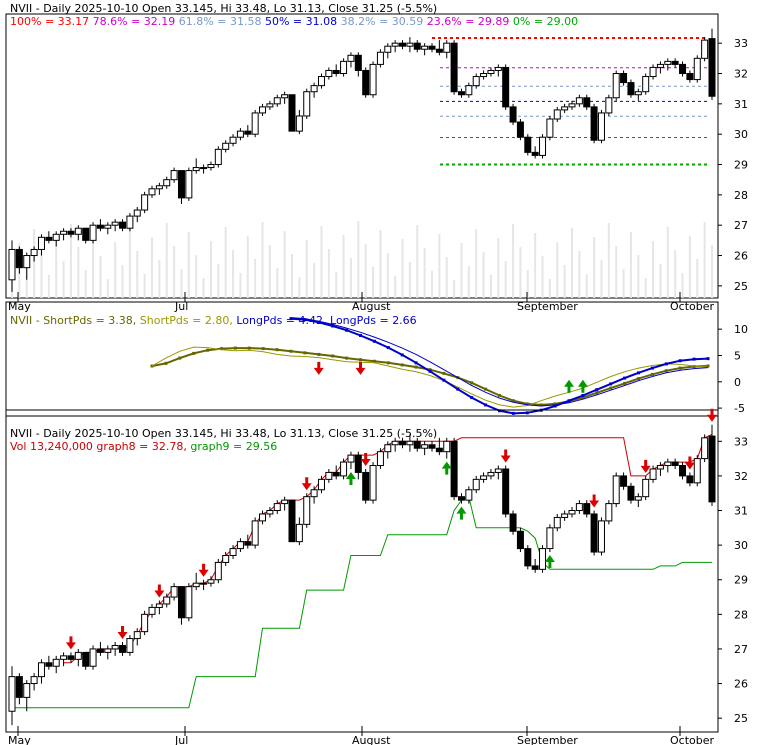  Describe the element at coordinates (19, 739) in the screenshot. I see `x-tick-label: May` at that location.